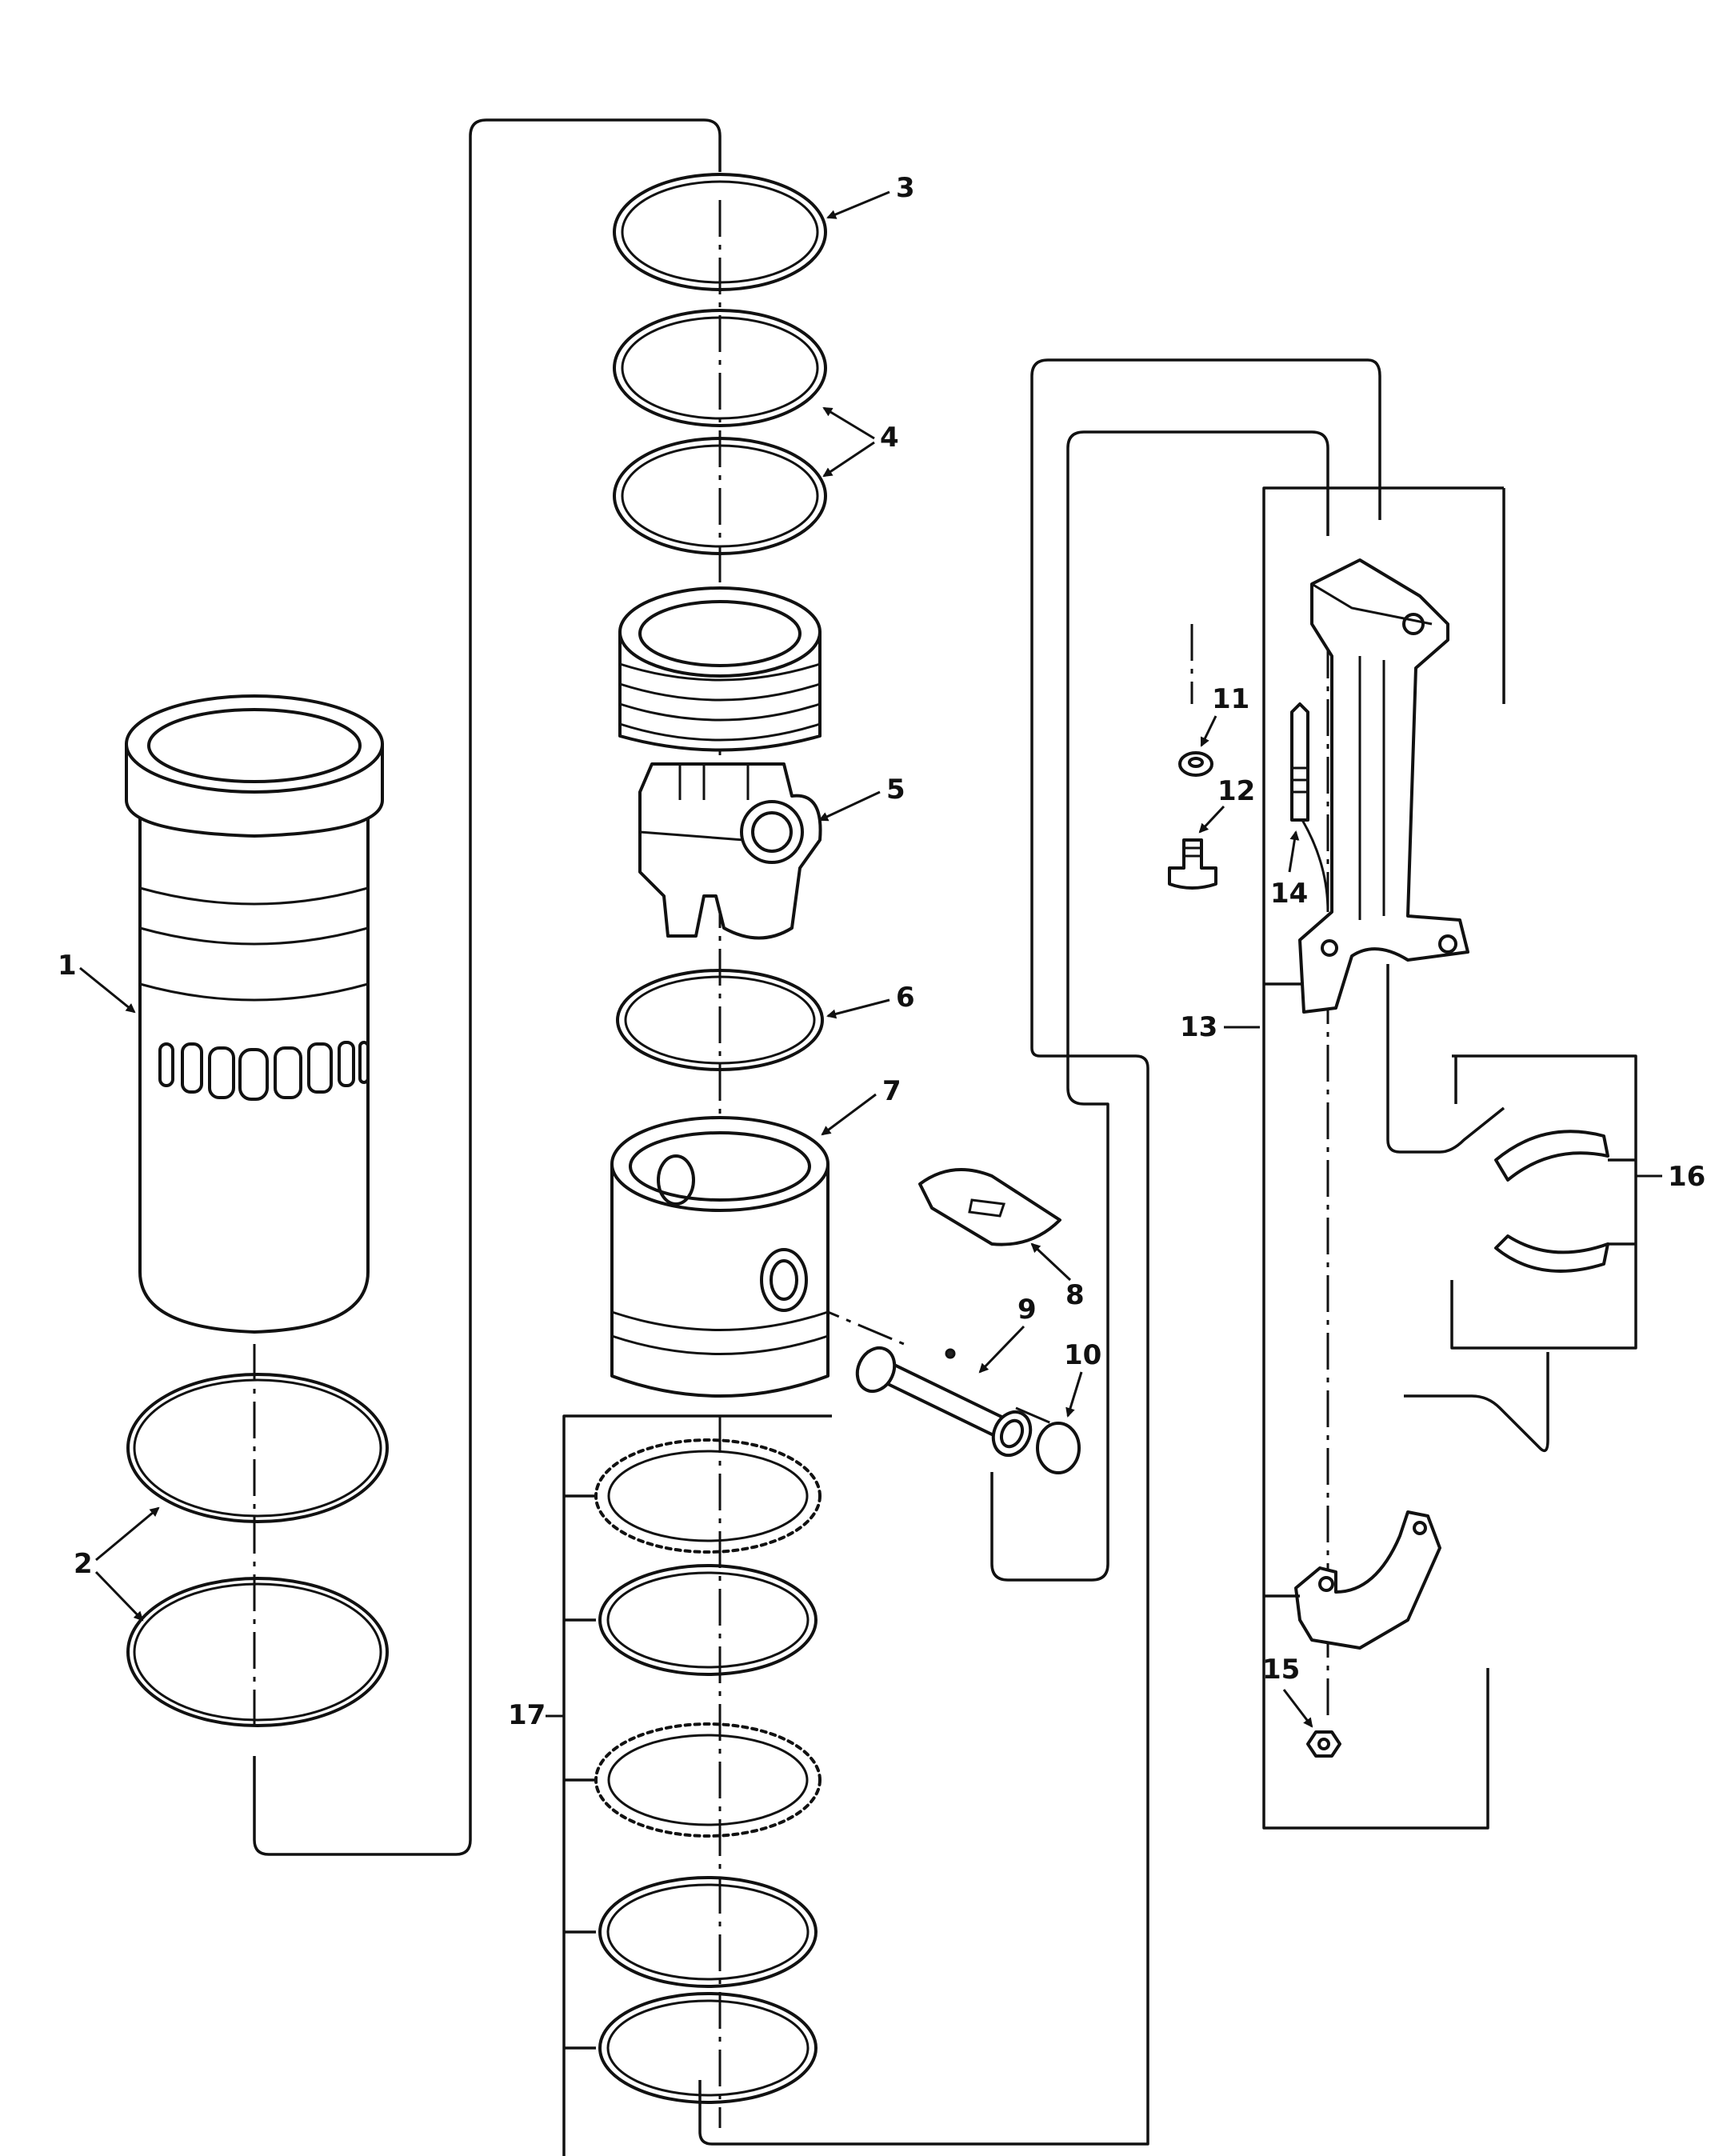  Describe the element at coordinates (895, 790) in the screenshot. I see `svg-text: 5` at that location.